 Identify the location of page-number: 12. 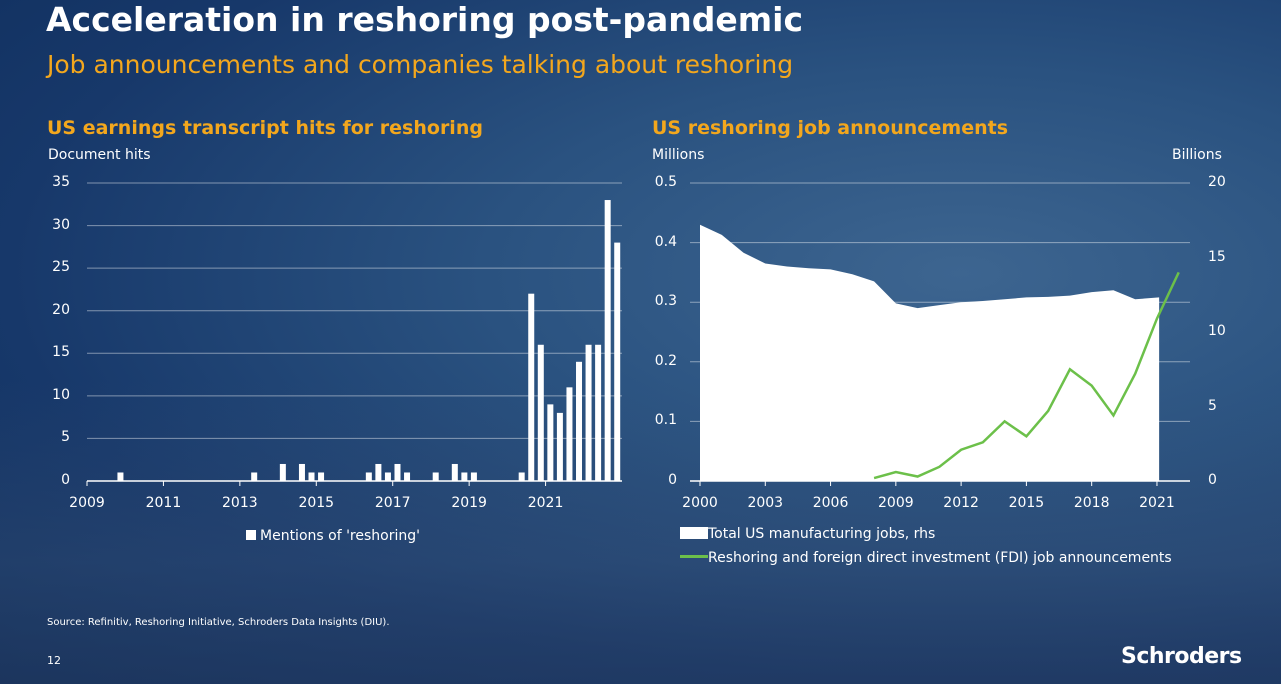
(54, 660).